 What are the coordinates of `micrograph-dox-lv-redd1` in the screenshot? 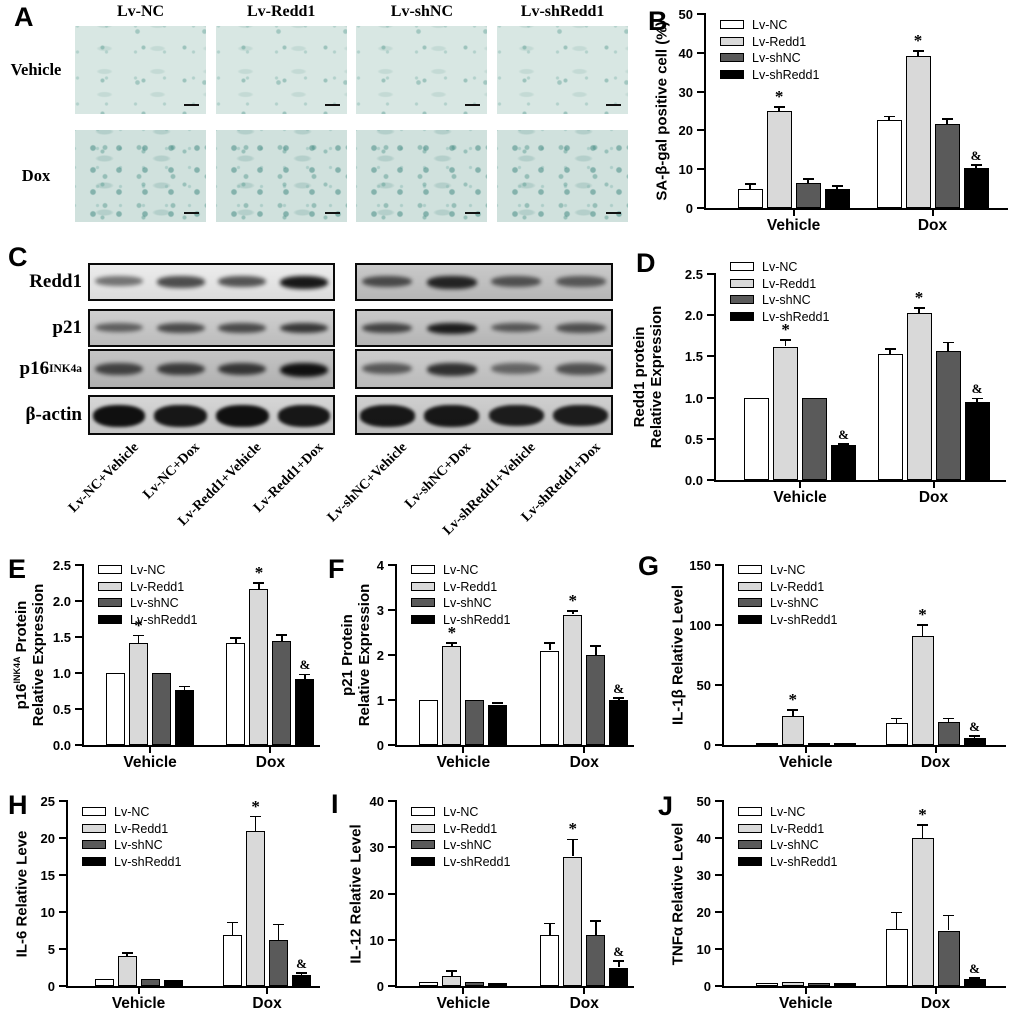 It's located at (281, 176).